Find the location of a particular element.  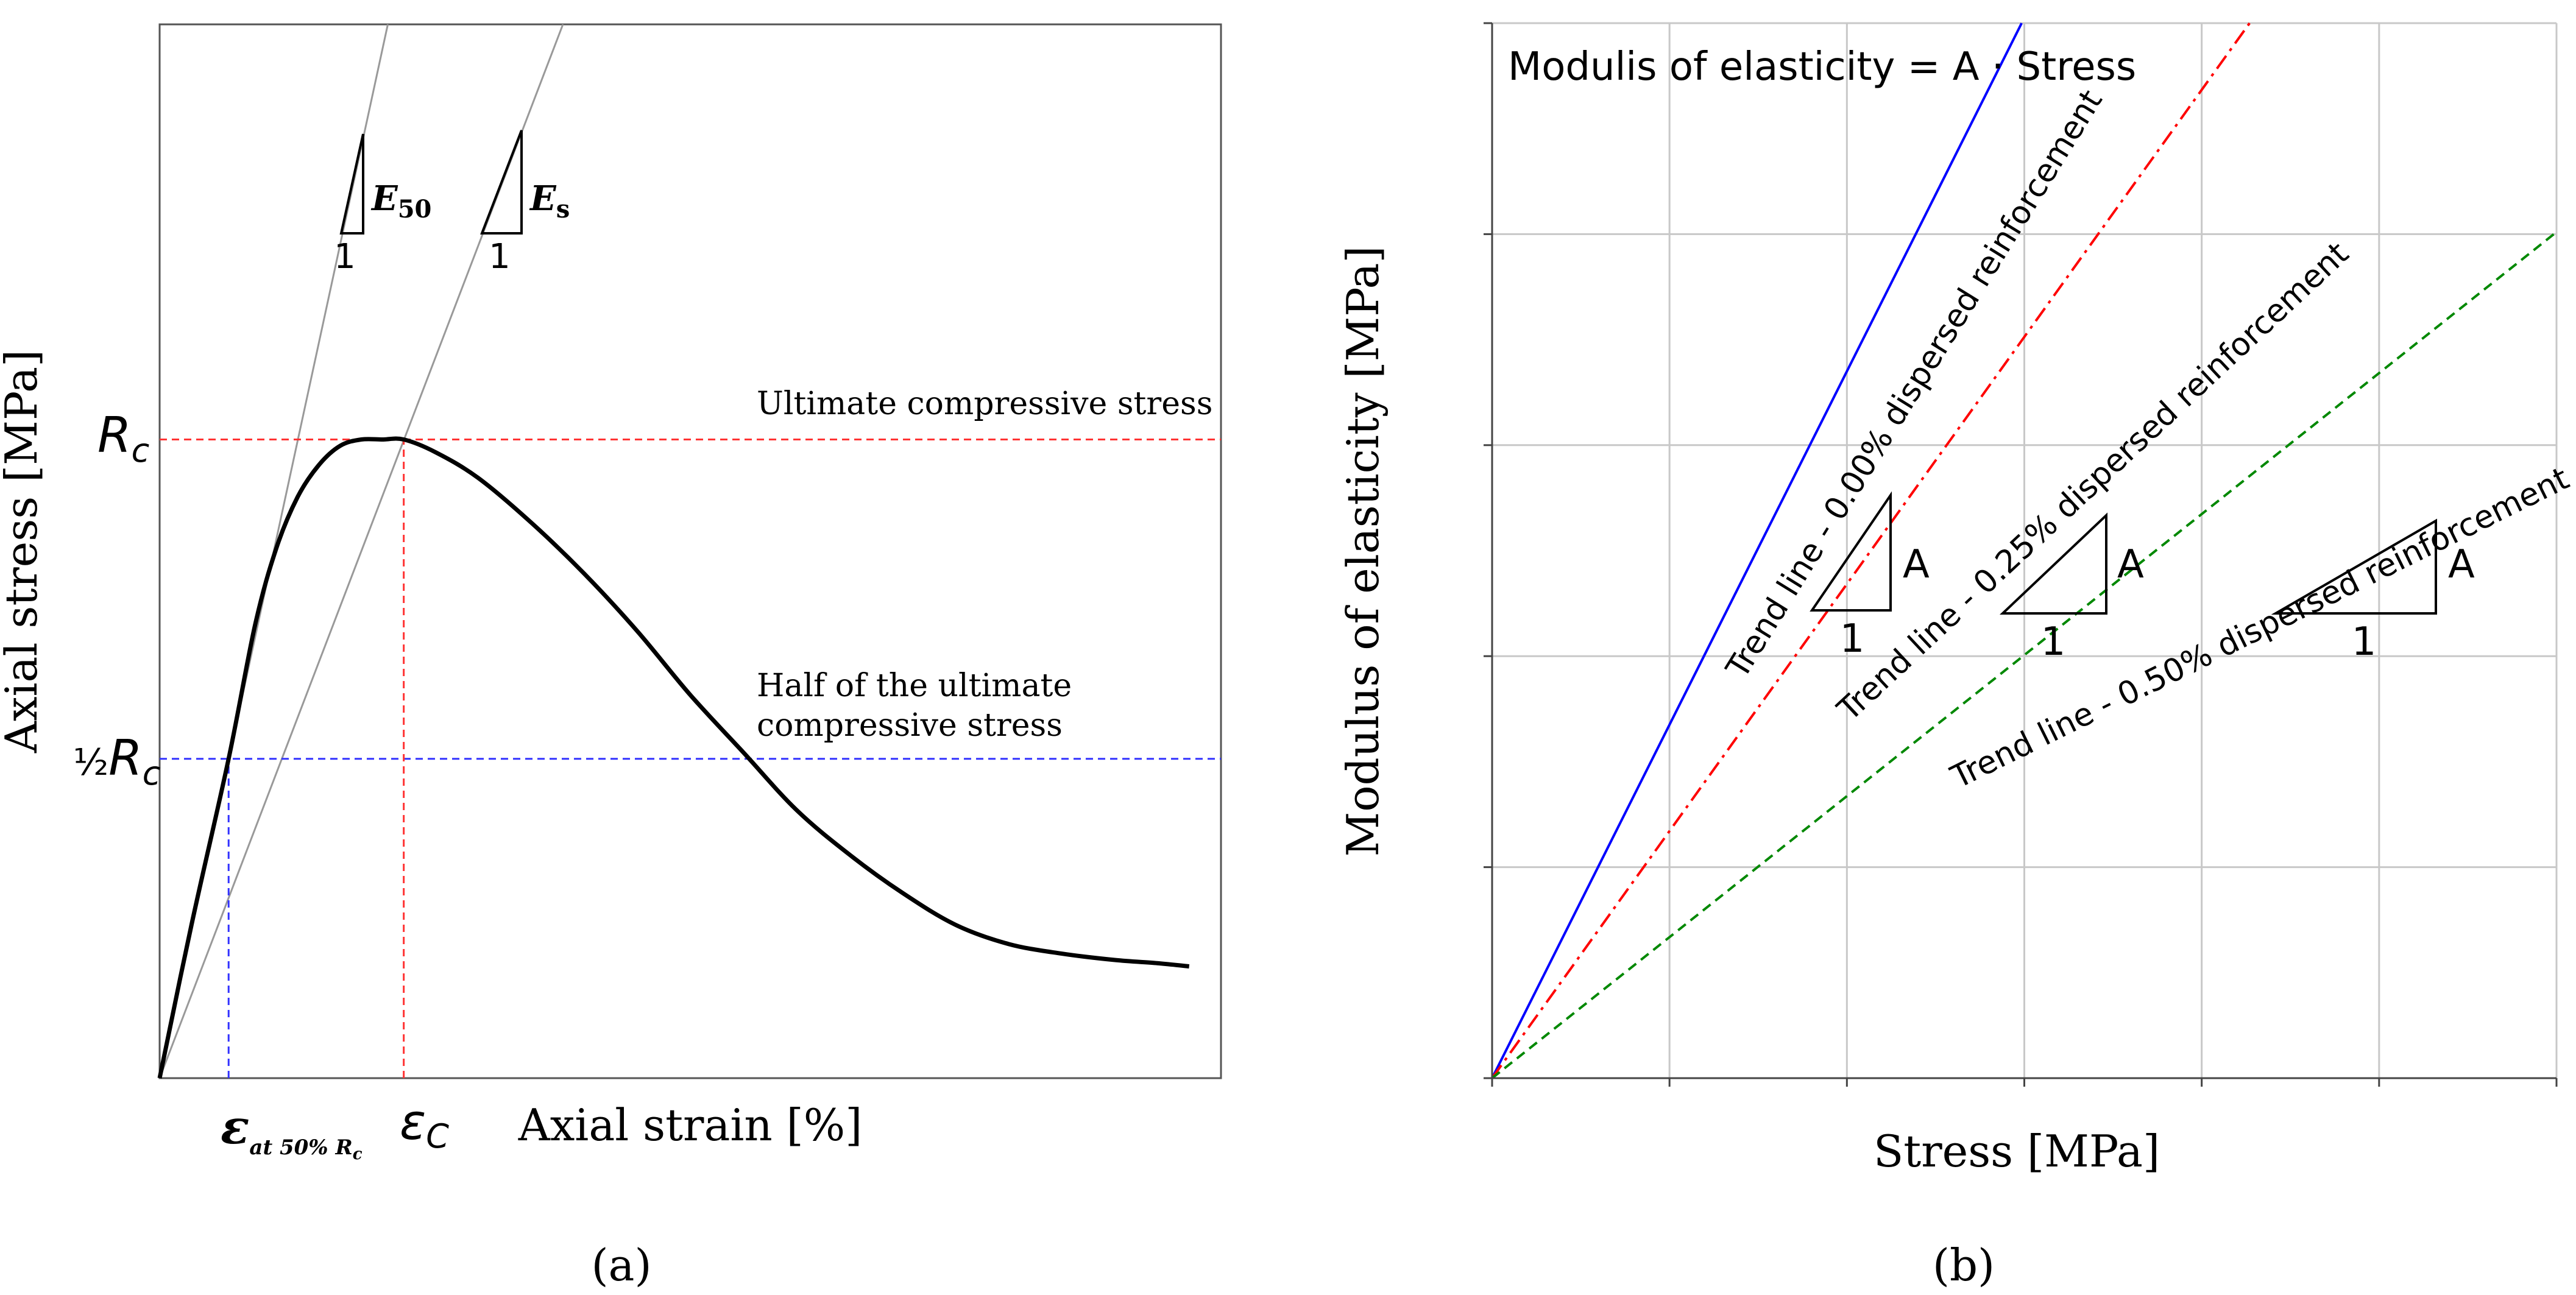

y-tick-half-rc: ½Rc is located at coordinates (116, 761).